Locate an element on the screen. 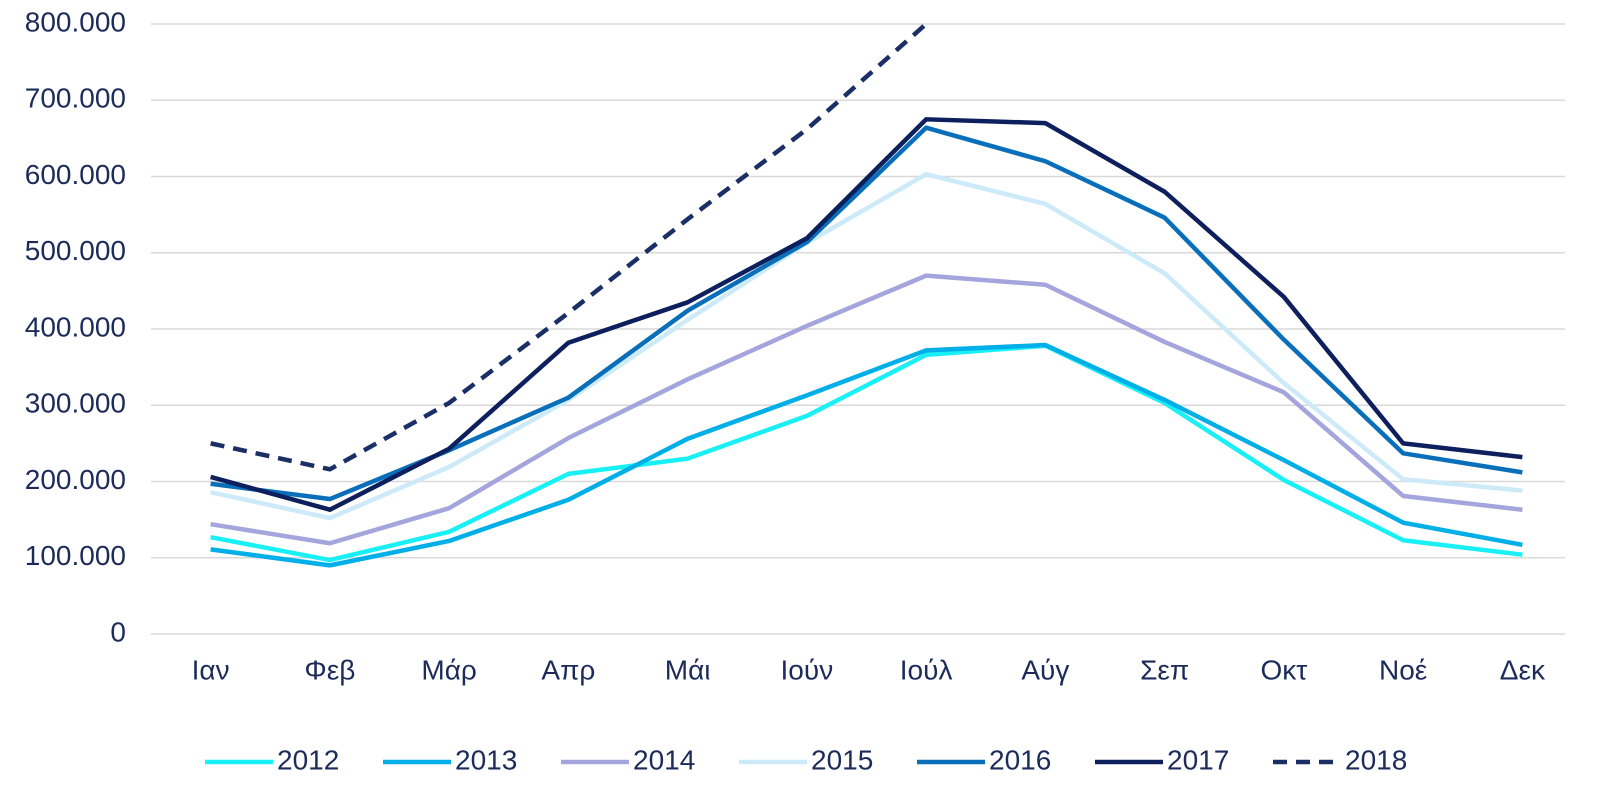 The height and width of the screenshot is (797, 1615). x-tick-label: Μάρ is located at coordinates (448, 669).